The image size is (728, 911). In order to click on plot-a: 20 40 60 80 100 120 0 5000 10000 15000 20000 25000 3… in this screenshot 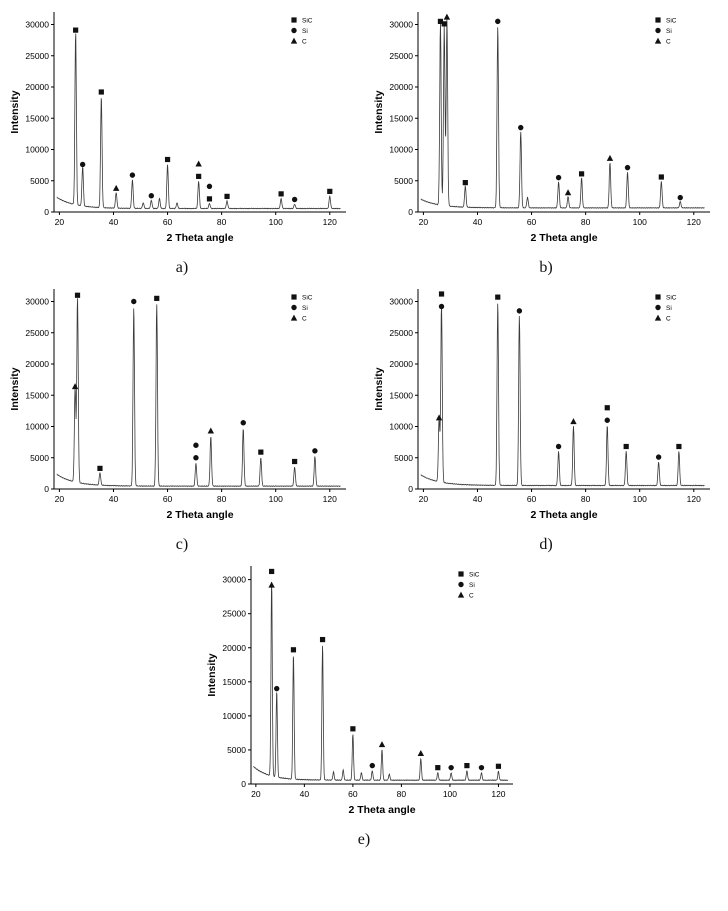, I will do `click(177, 128)`.